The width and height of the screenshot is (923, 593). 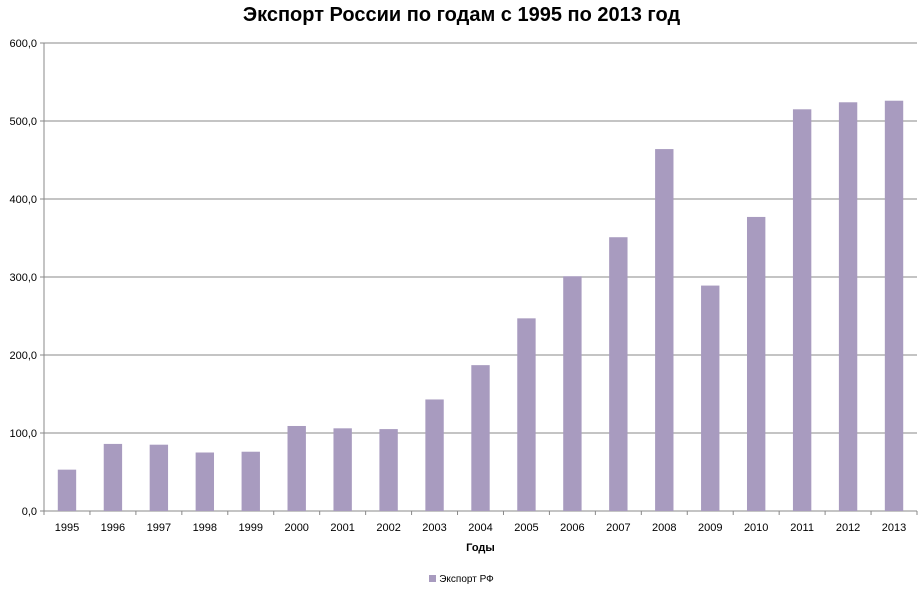 I want to click on x-tick-label: 2013, so click(x=894, y=528).